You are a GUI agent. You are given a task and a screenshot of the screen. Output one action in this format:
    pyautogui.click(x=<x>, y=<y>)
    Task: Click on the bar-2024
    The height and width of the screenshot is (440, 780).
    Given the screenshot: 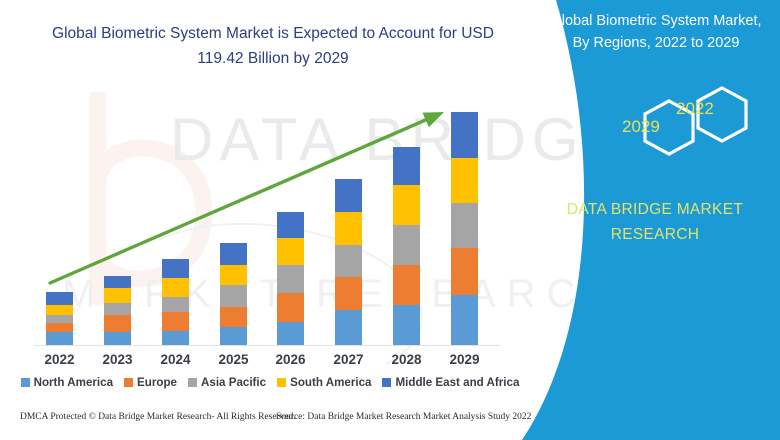 What is the action you would take?
    pyautogui.click(x=175, y=302)
    